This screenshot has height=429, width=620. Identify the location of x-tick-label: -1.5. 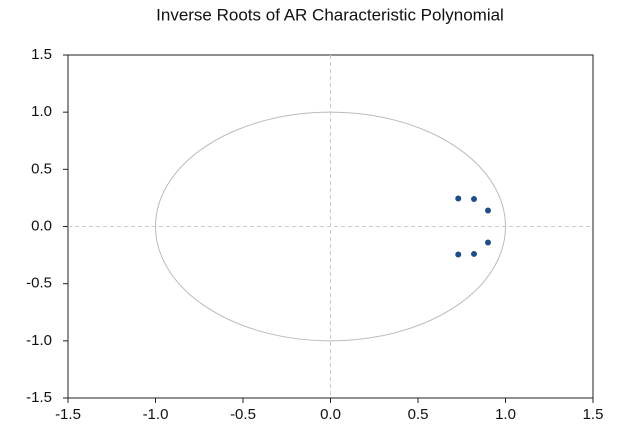
(68, 414).